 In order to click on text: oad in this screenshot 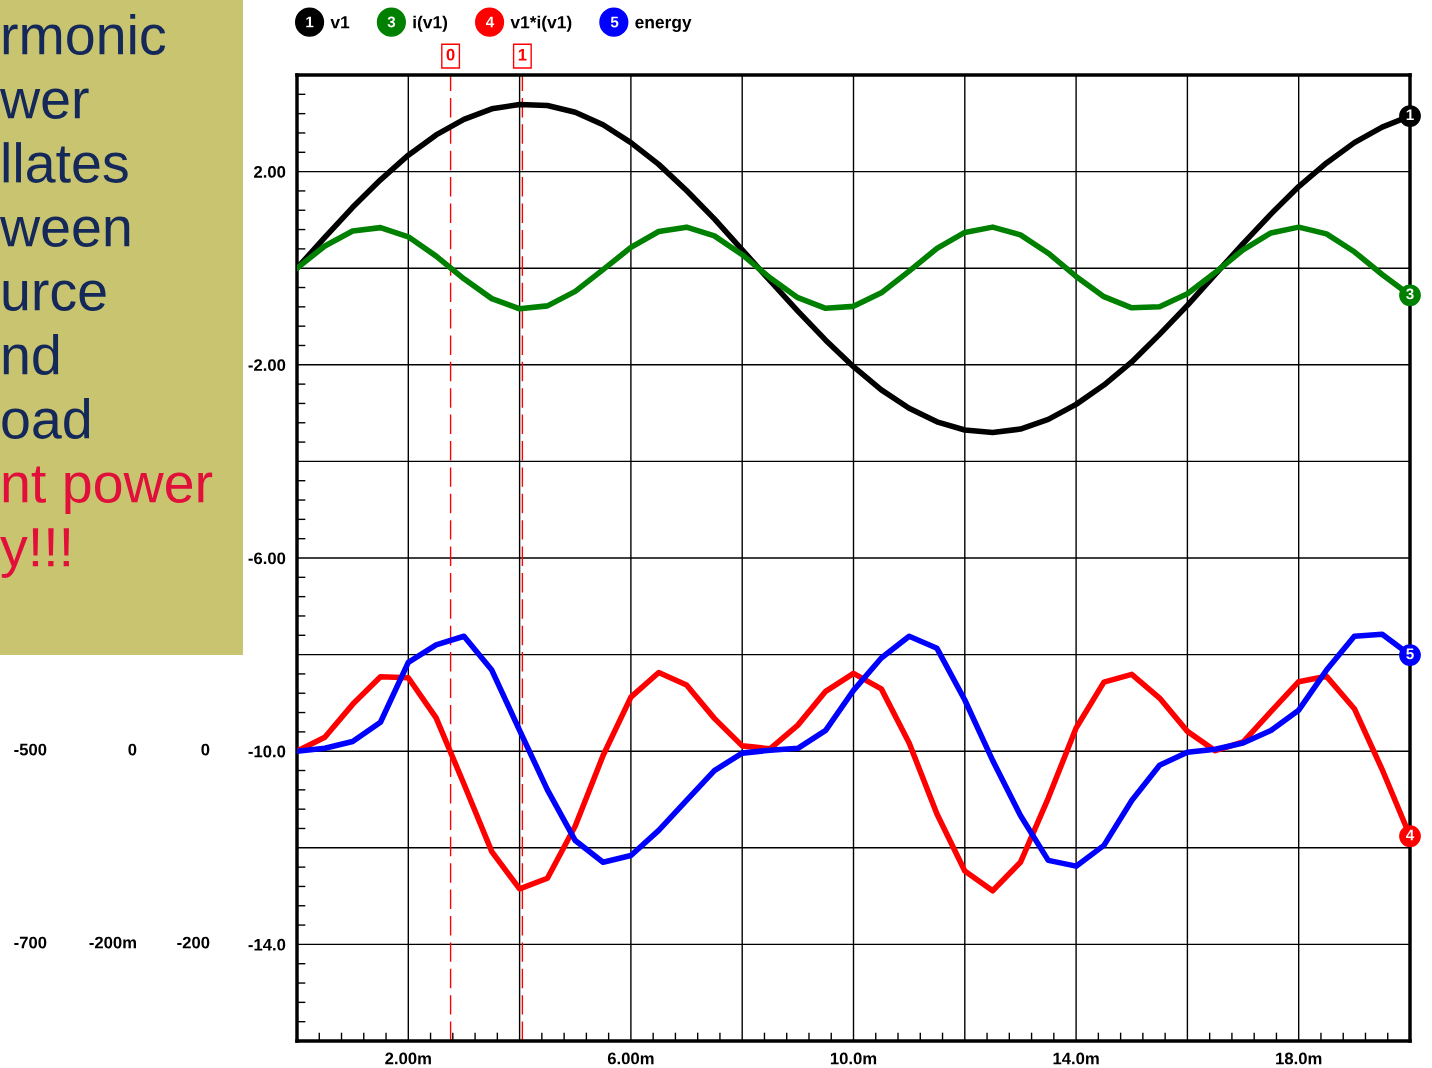, I will do `click(46, 418)`.